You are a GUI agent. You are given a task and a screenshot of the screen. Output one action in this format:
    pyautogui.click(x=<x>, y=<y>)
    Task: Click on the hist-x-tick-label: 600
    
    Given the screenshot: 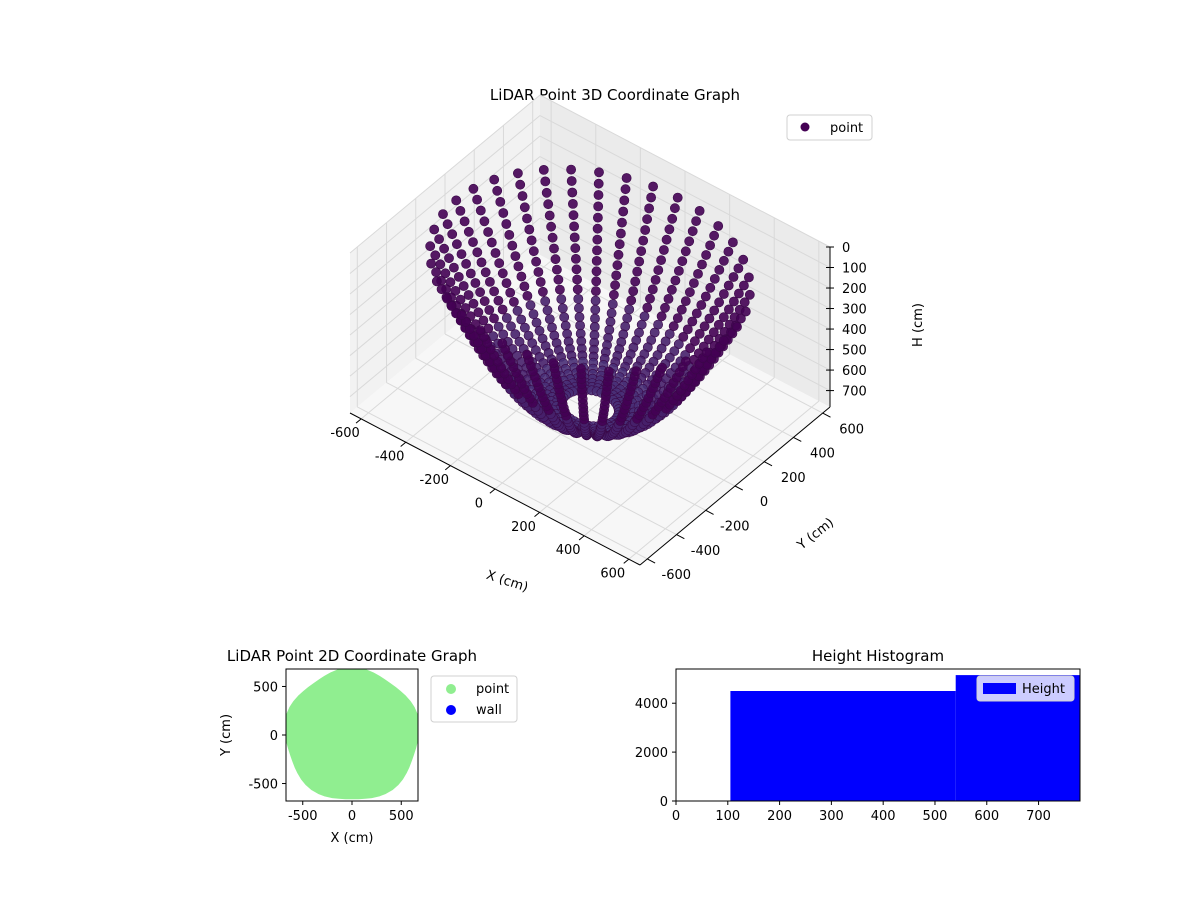 What is the action you would take?
    pyautogui.click(x=986, y=816)
    